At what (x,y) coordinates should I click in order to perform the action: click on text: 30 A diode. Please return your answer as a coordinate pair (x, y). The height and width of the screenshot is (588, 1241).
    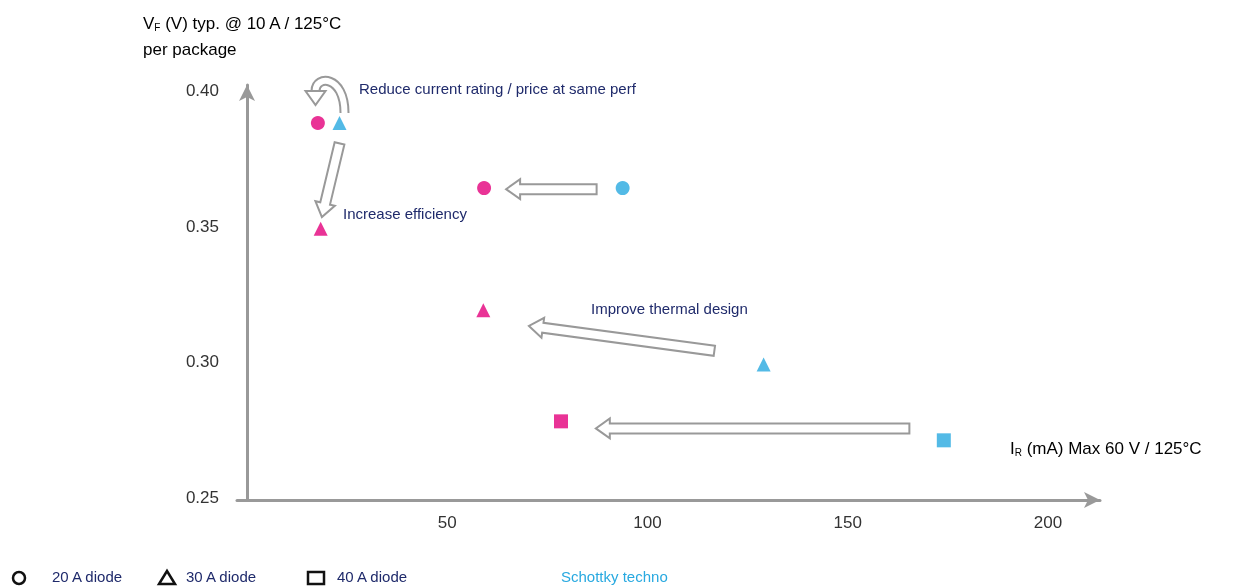
    Looking at the image, I should click on (221, 576).